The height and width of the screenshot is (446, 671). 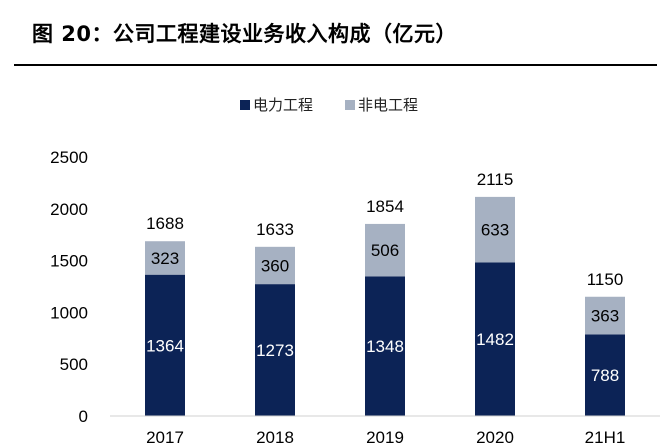 I want to click on data-label-electric-2018: 1273, so click(x=275, y=350).